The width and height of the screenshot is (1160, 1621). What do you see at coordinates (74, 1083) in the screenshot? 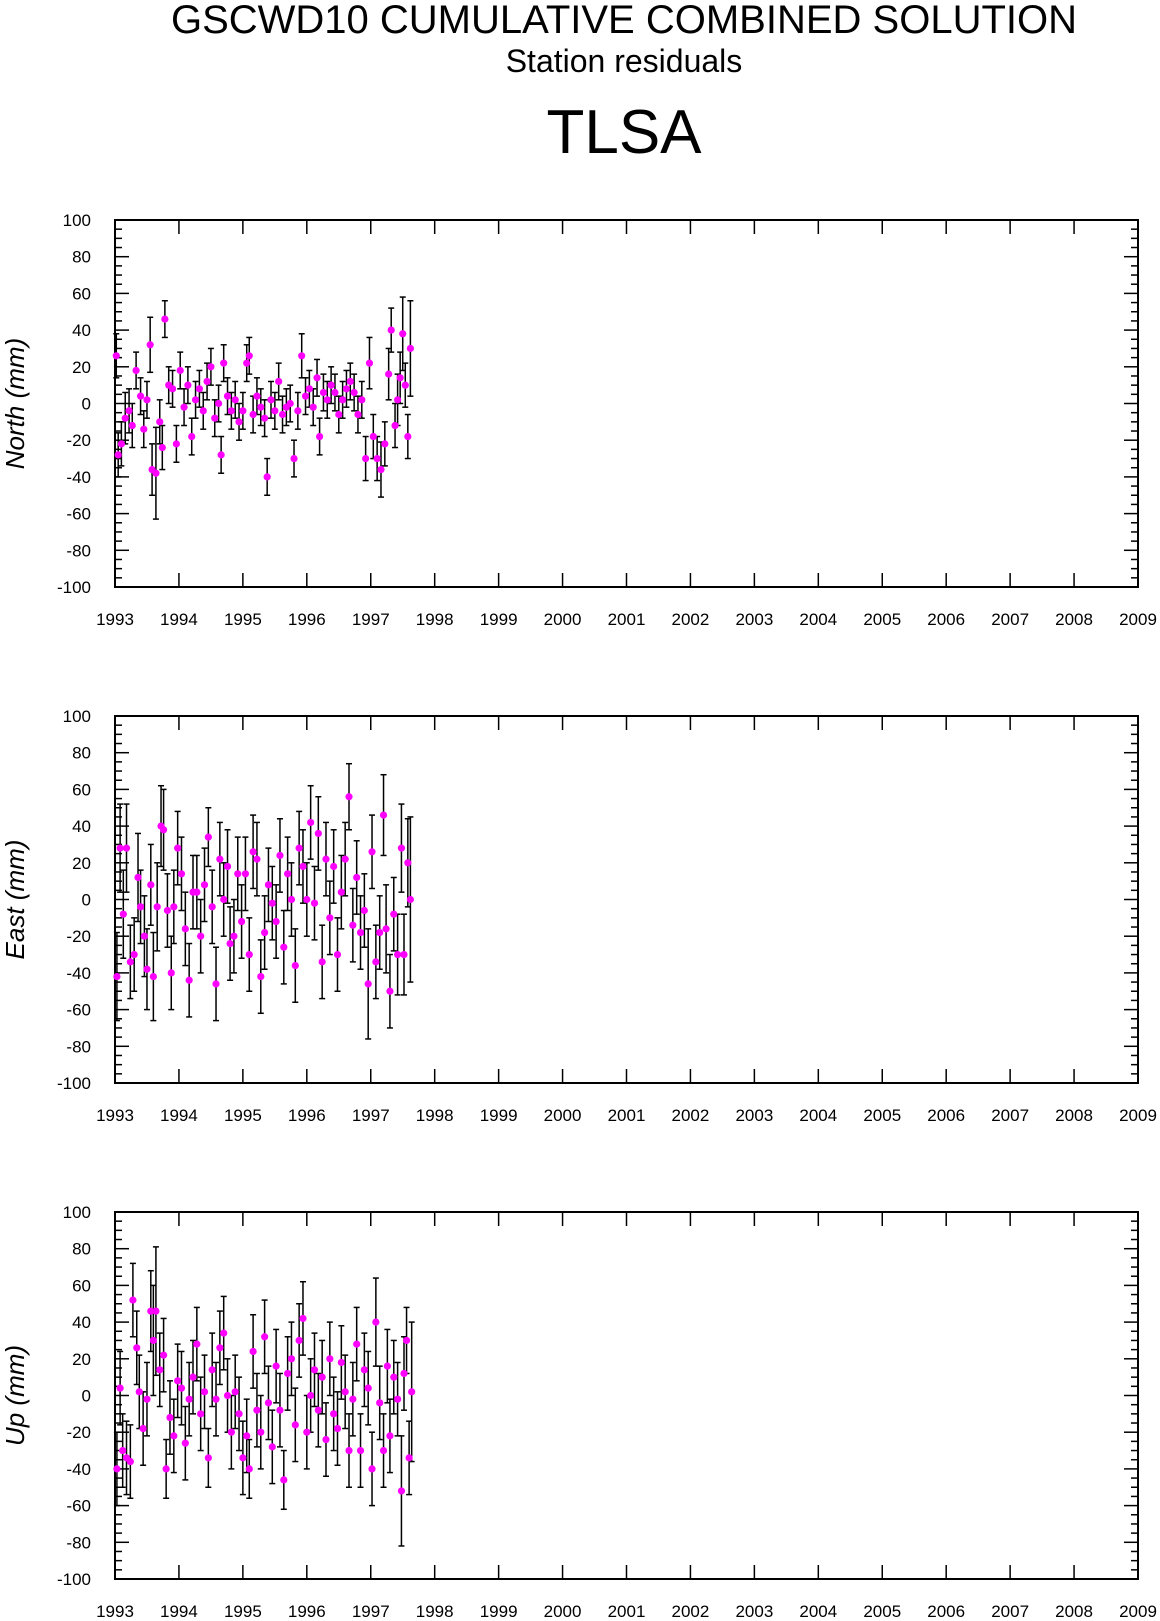
I see `y-tick-label: -100` at bounding box center [74, 1083].